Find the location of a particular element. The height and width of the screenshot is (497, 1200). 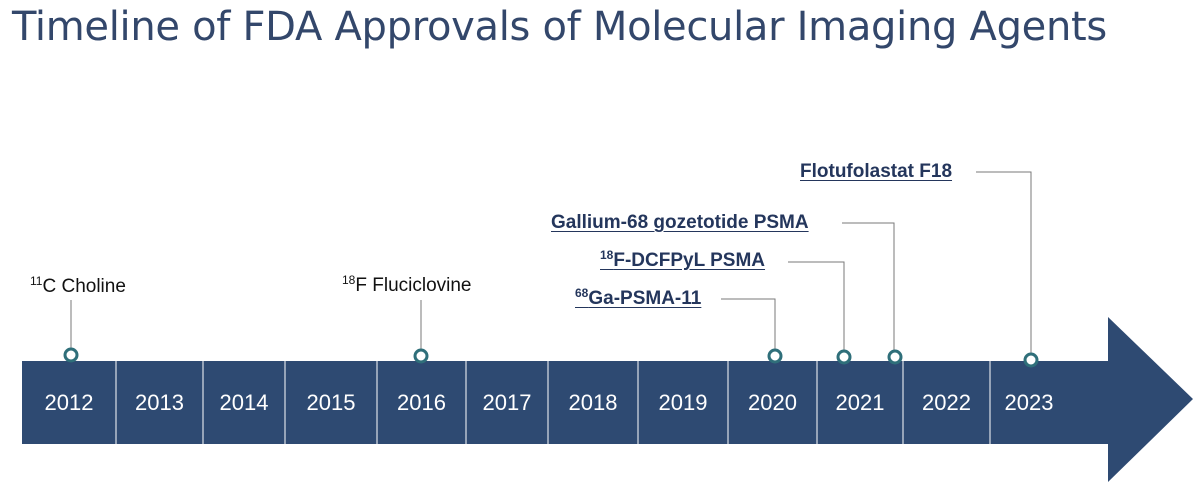

event-label-text: F Fluciclovine is located at coordinates (413, 285).